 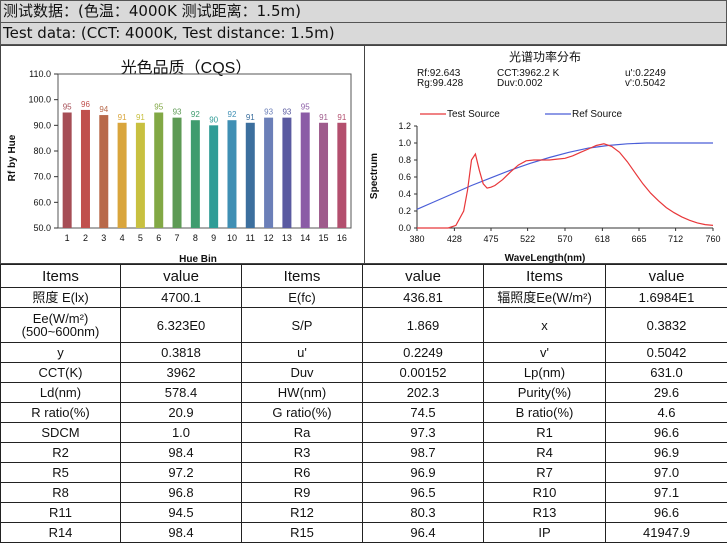 What do you see at coordinates (39, 100) in the screenshot?
I see `cqs-y-tick-label: 100.0` at bounding box center [39, 100].